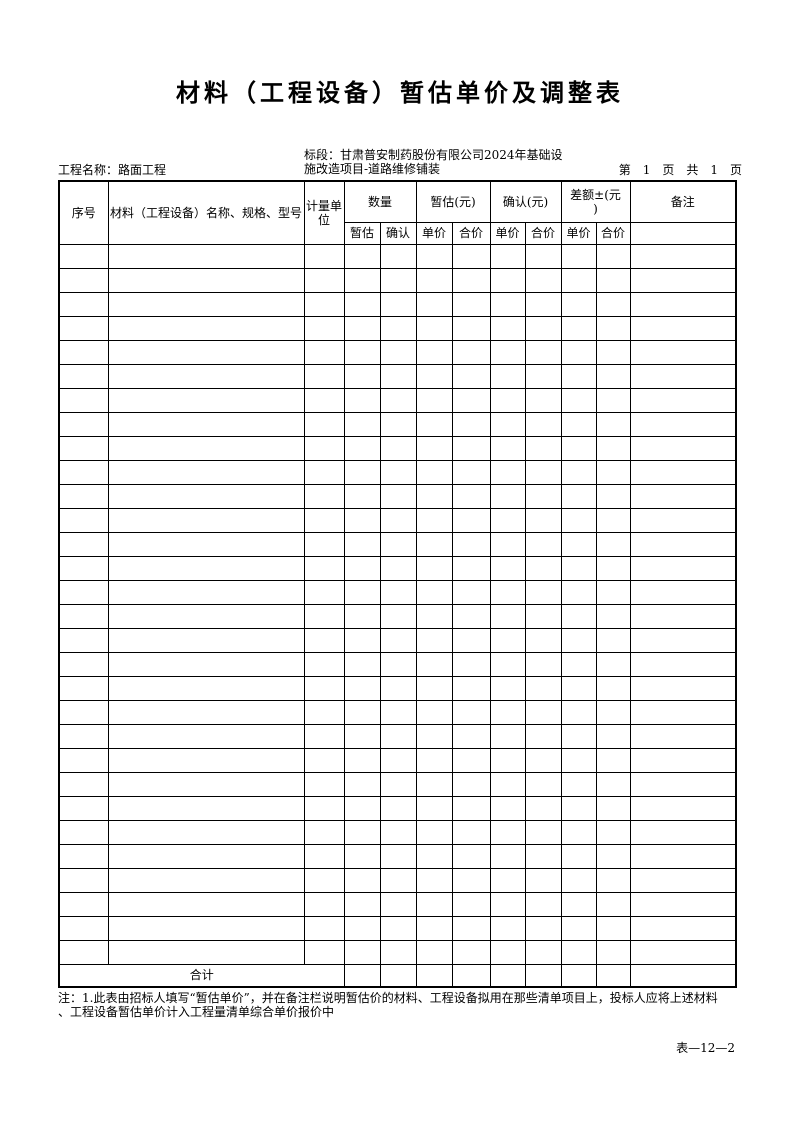 This screenshot has width=800, height=1128. I want to click on section-label-line1: 标段：甘肃普安制药股份有限公司2024年基础设, so click(433, 155).